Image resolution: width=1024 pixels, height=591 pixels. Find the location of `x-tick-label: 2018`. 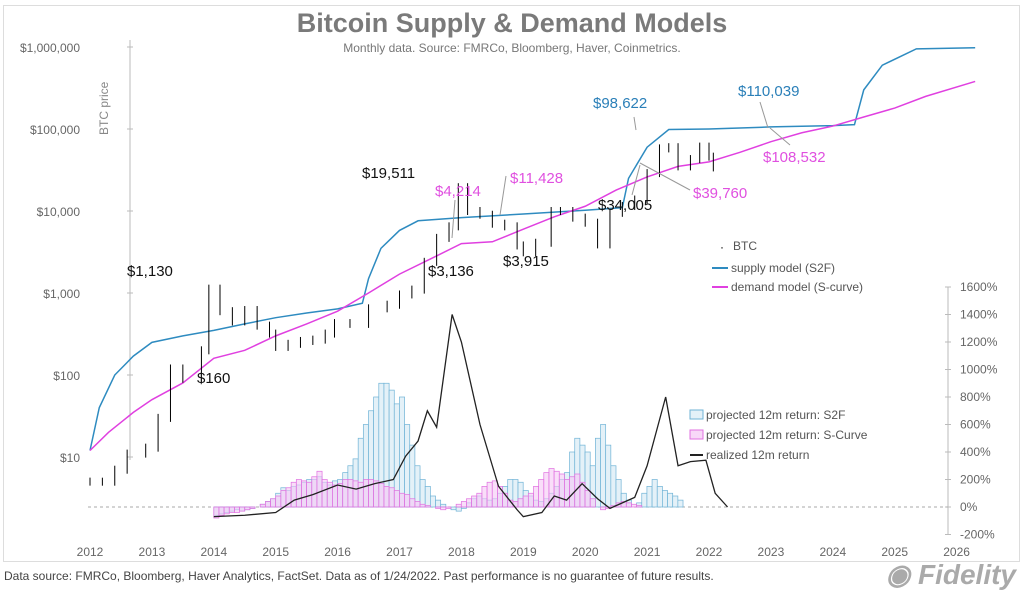

x-tick-label: 2018 is located at coordinates (461, 552).